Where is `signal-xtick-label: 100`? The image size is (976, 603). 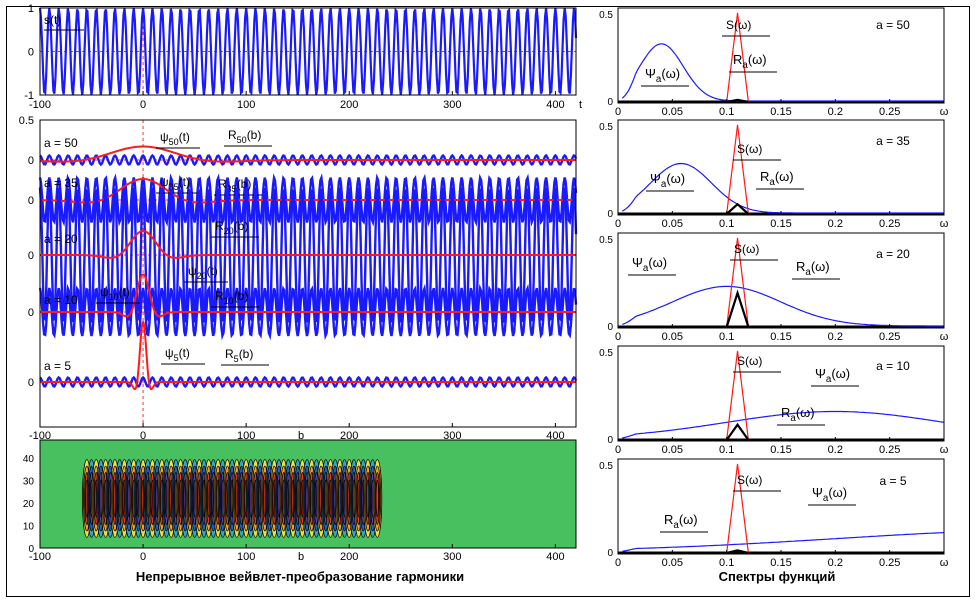
signal-xtick-label: 100 is located at coordinates (246, 105).